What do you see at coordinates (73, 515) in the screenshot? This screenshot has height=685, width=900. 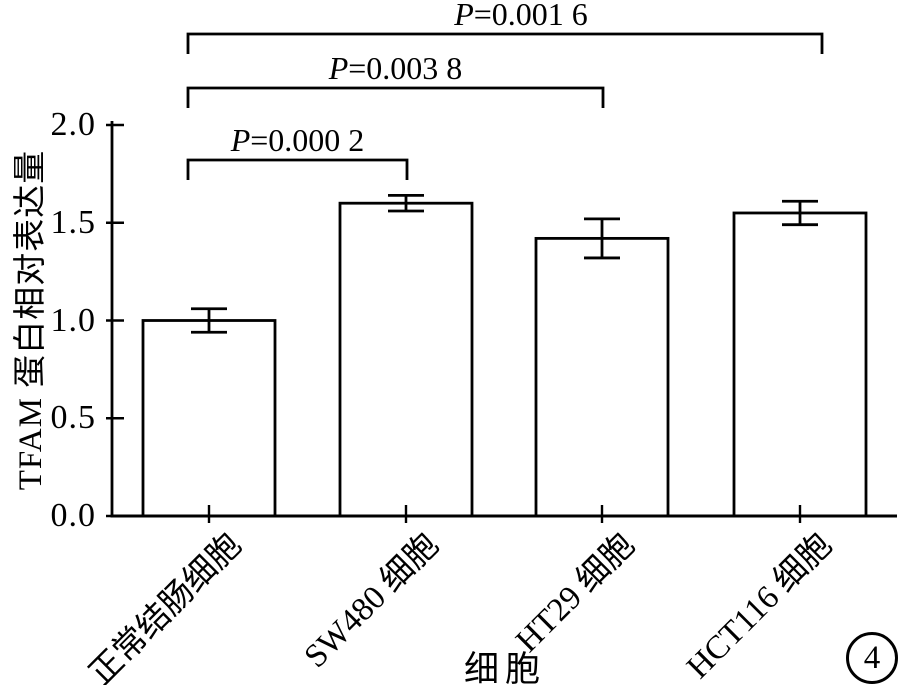 I see `y-tick-label-0: 0.0` at bounding box center [73, 515].